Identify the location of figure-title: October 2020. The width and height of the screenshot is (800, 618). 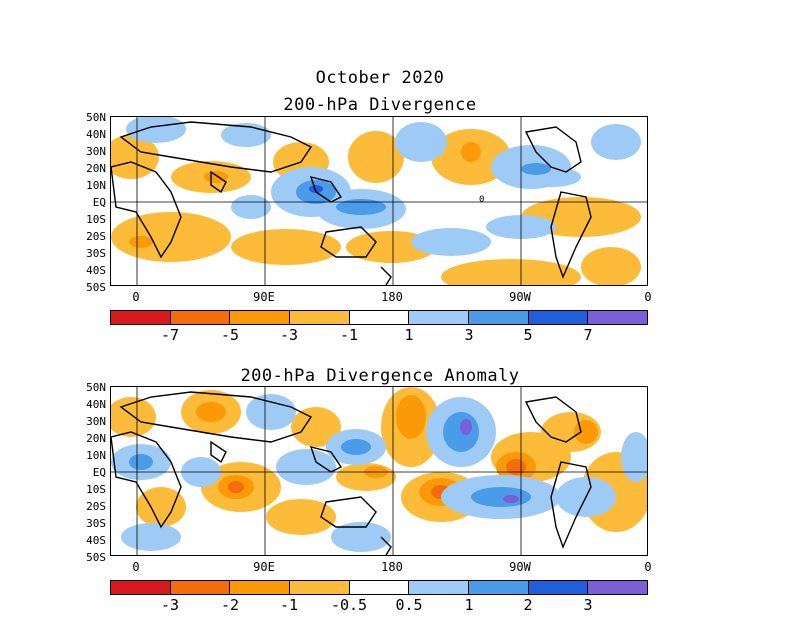
(380, 78).